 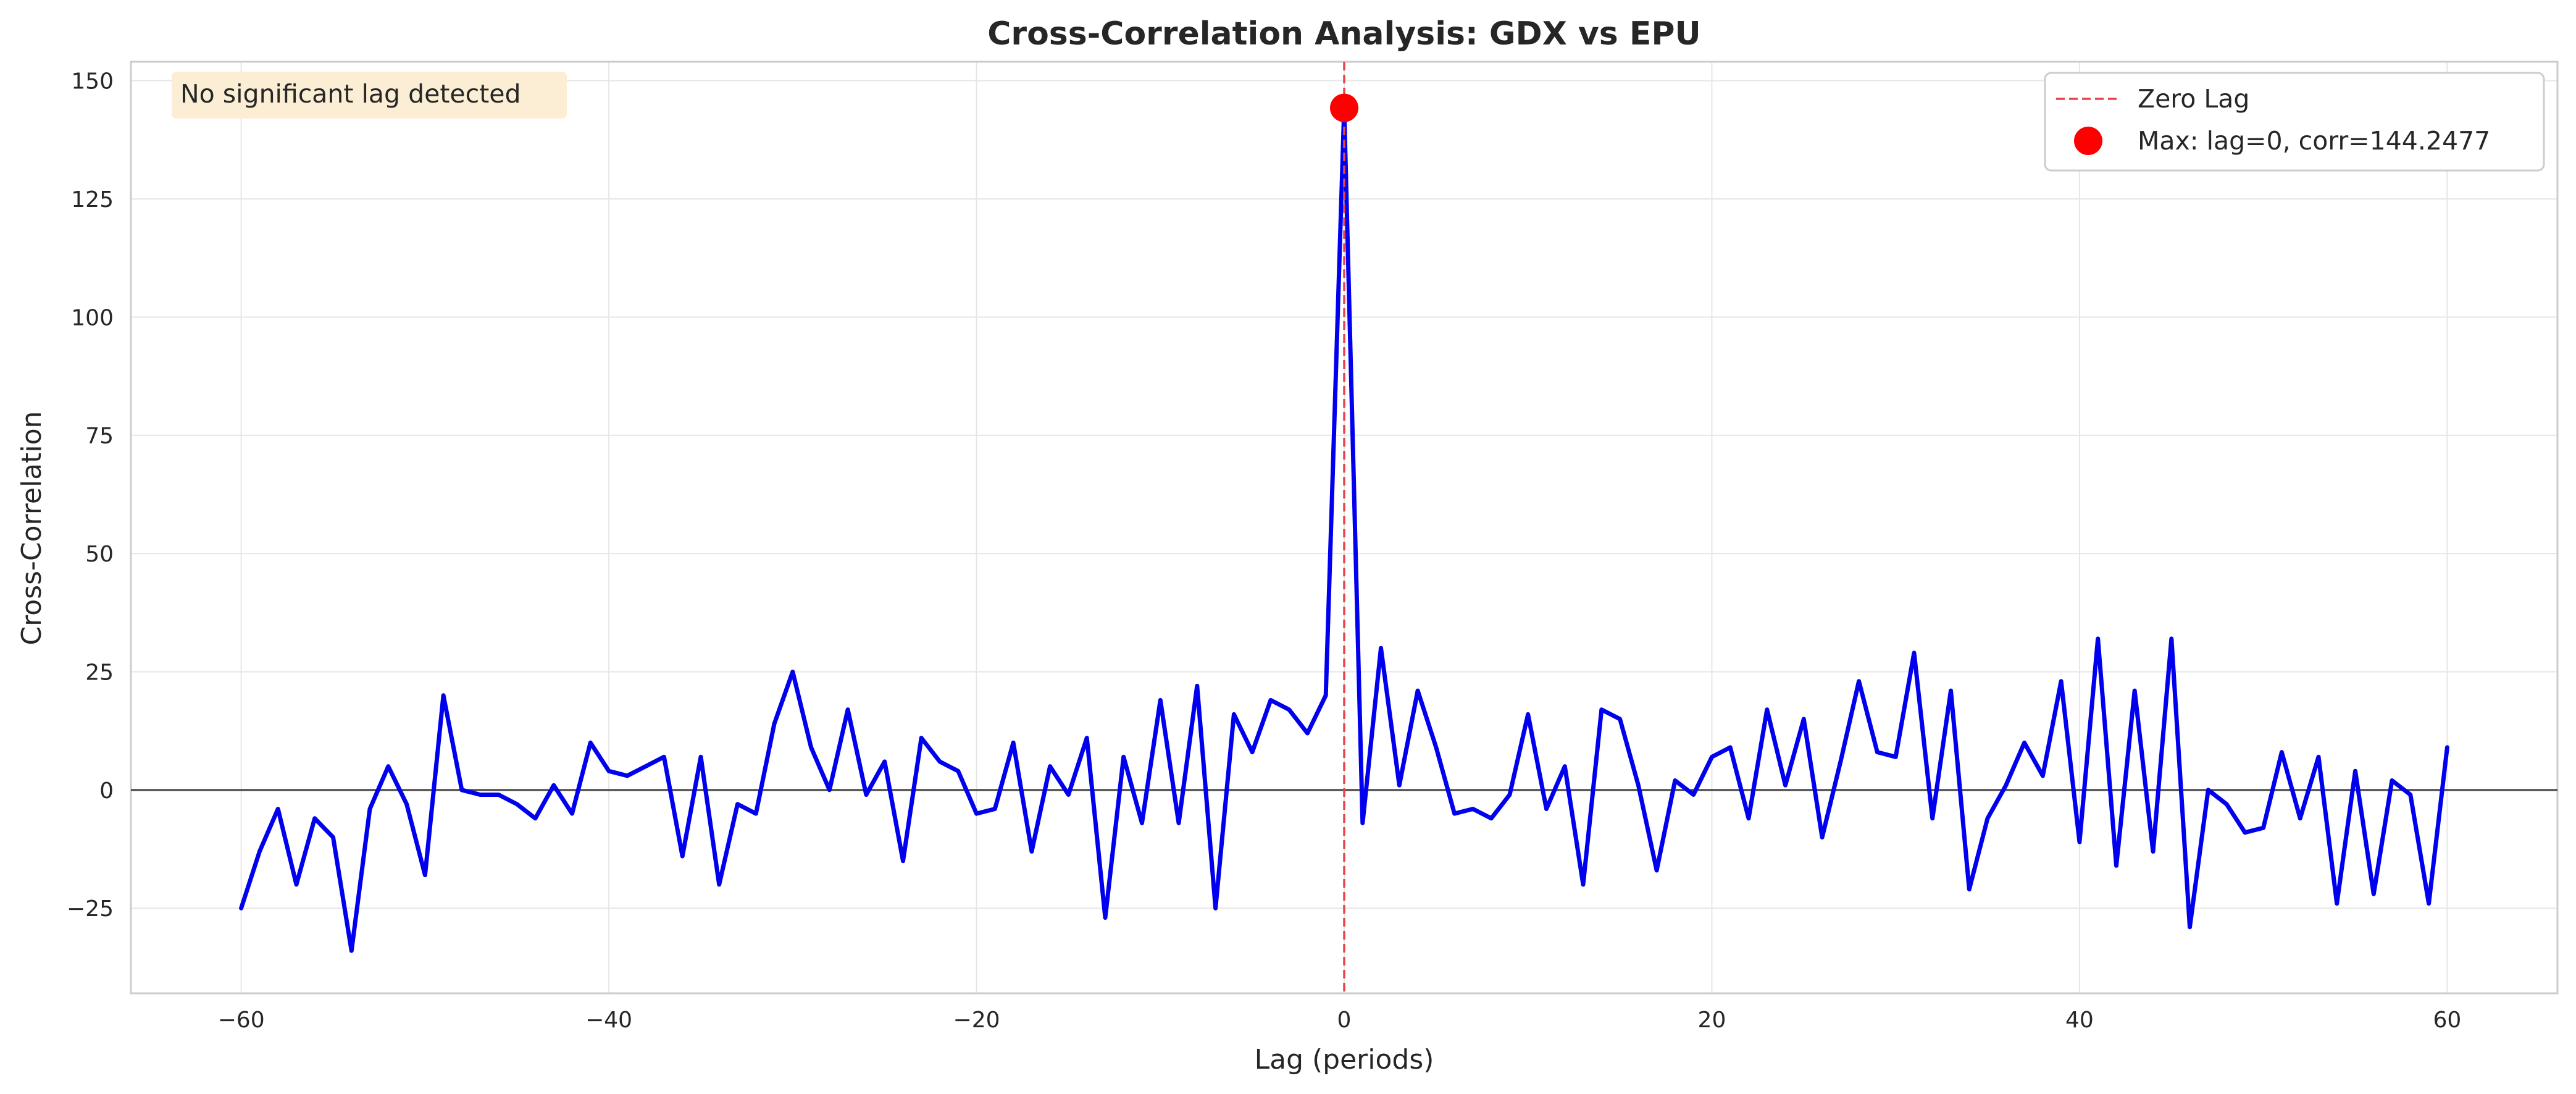 What do you see at coordinates (1345, 1059) in the screenshot?
I see `x-axis-label: Lag (periods)` at bounding box center [1345, 1059].